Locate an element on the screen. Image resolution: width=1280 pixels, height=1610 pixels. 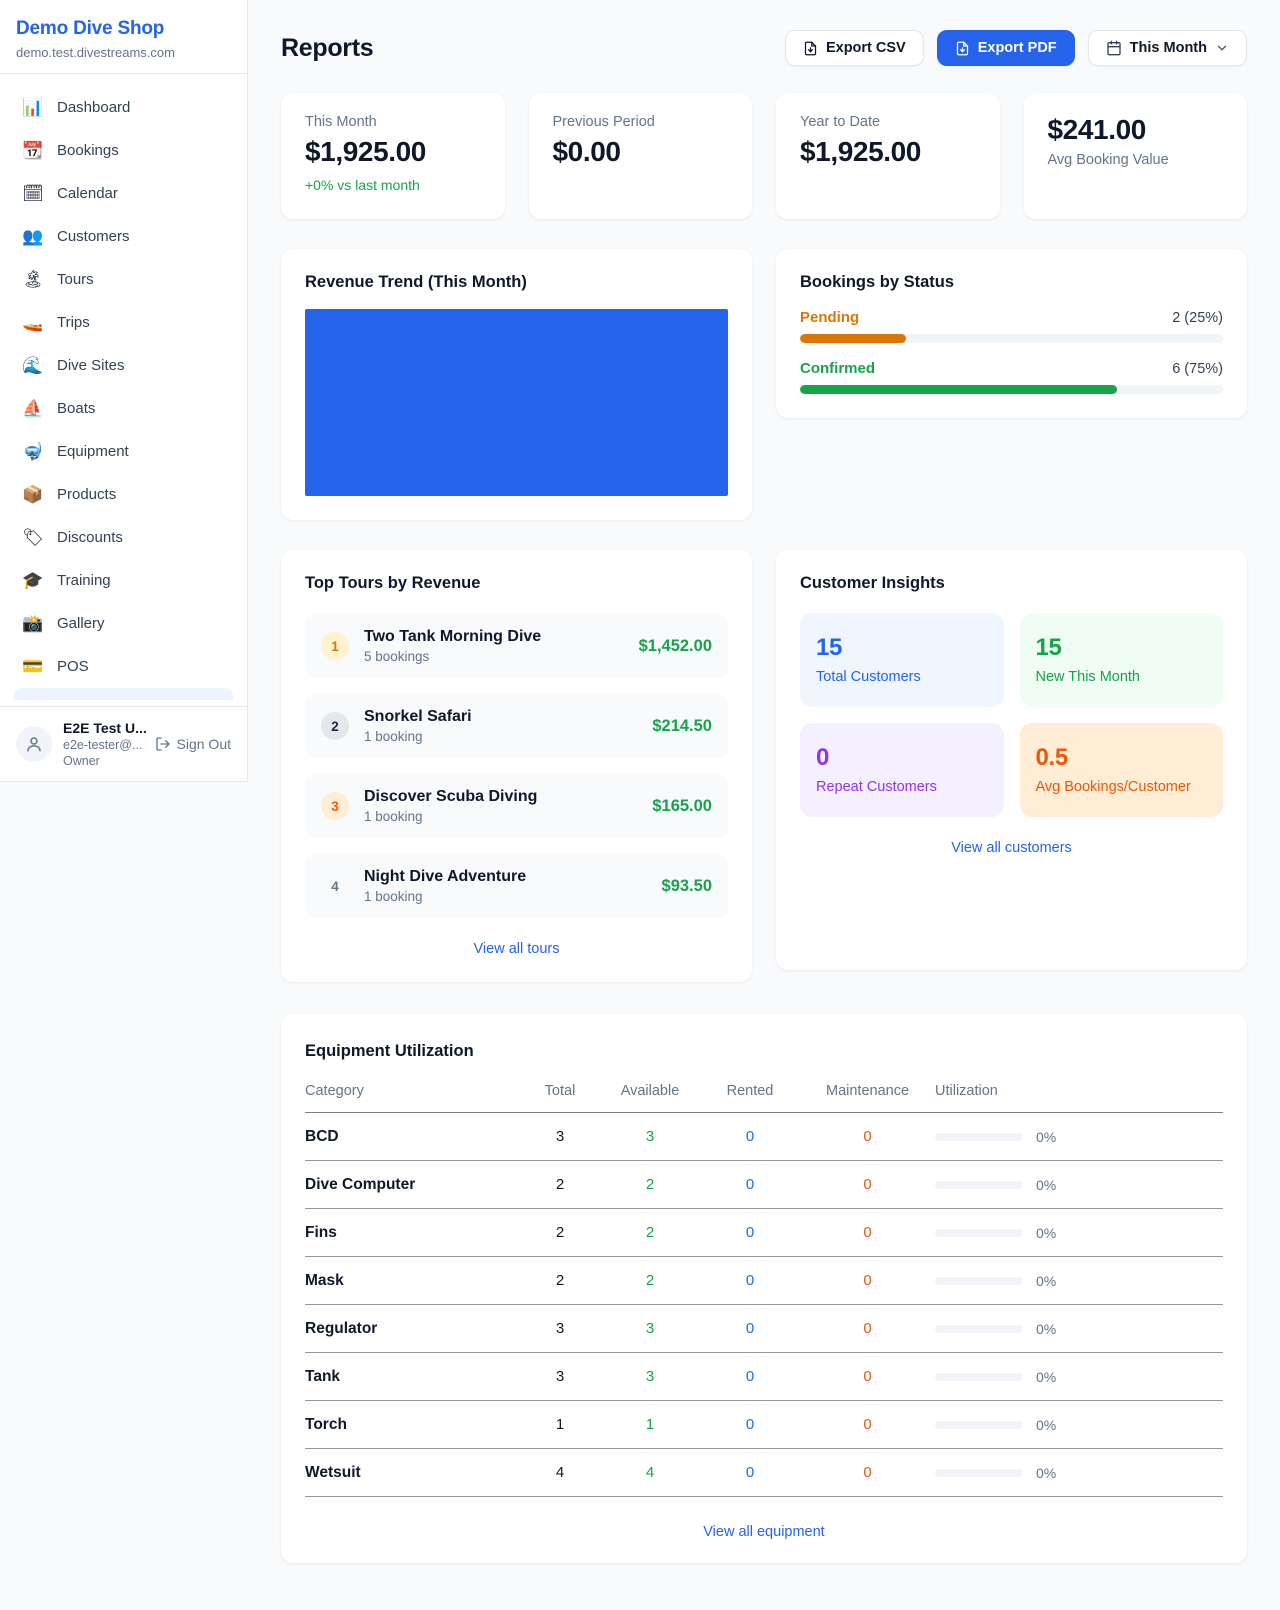
people-icon: 👥 is located at coordinates (33, 236).